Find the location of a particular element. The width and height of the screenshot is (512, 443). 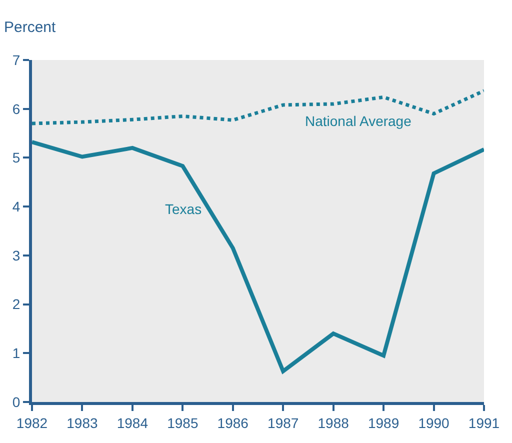

y-axis-title: Percent is located at coordinates (30, 27).